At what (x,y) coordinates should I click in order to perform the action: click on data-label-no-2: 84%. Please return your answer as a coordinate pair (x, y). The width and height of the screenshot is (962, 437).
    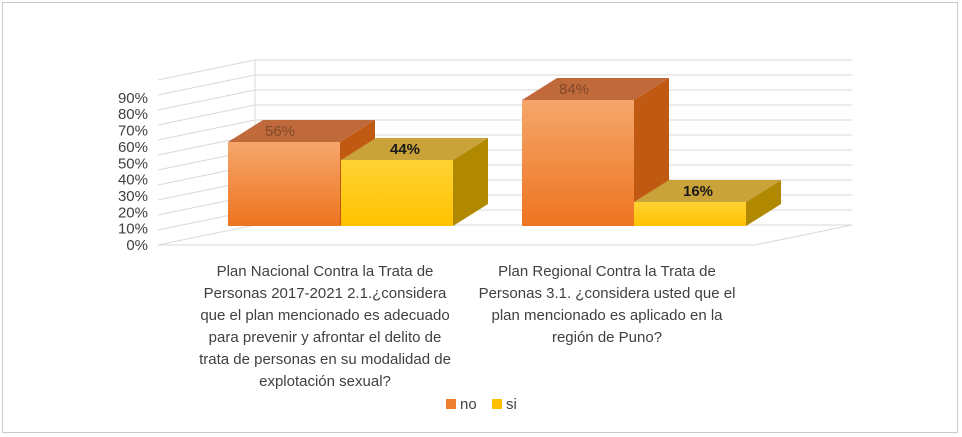
    Looking at the image, I should click on (574, 89).